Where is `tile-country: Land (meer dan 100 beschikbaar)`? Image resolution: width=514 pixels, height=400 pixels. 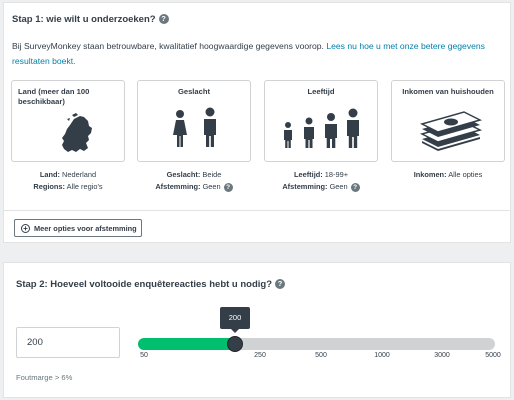 tile-country: Land (meer dan 100 beschikbaar) is located at coordinates (68, 121).